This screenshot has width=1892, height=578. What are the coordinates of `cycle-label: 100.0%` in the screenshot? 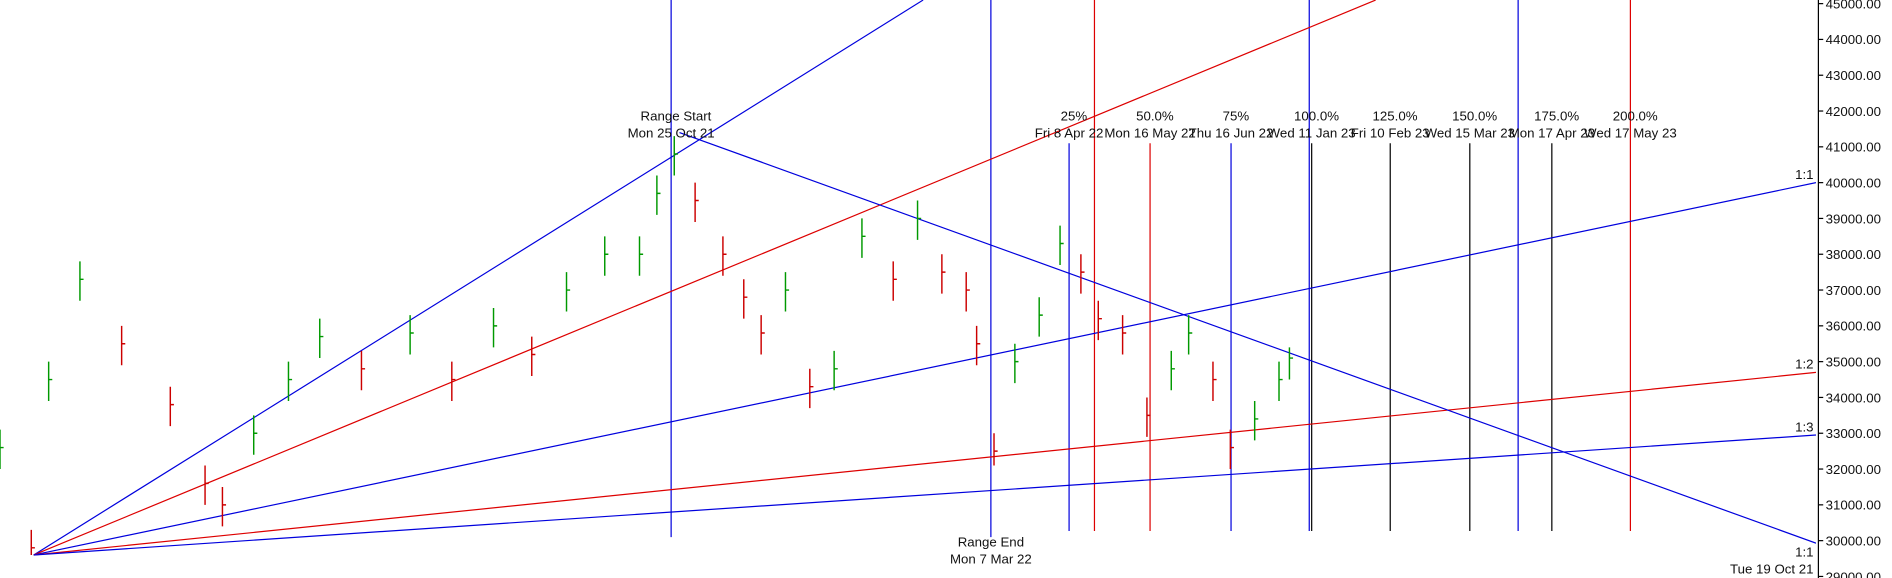 It's located at (1316, 116).